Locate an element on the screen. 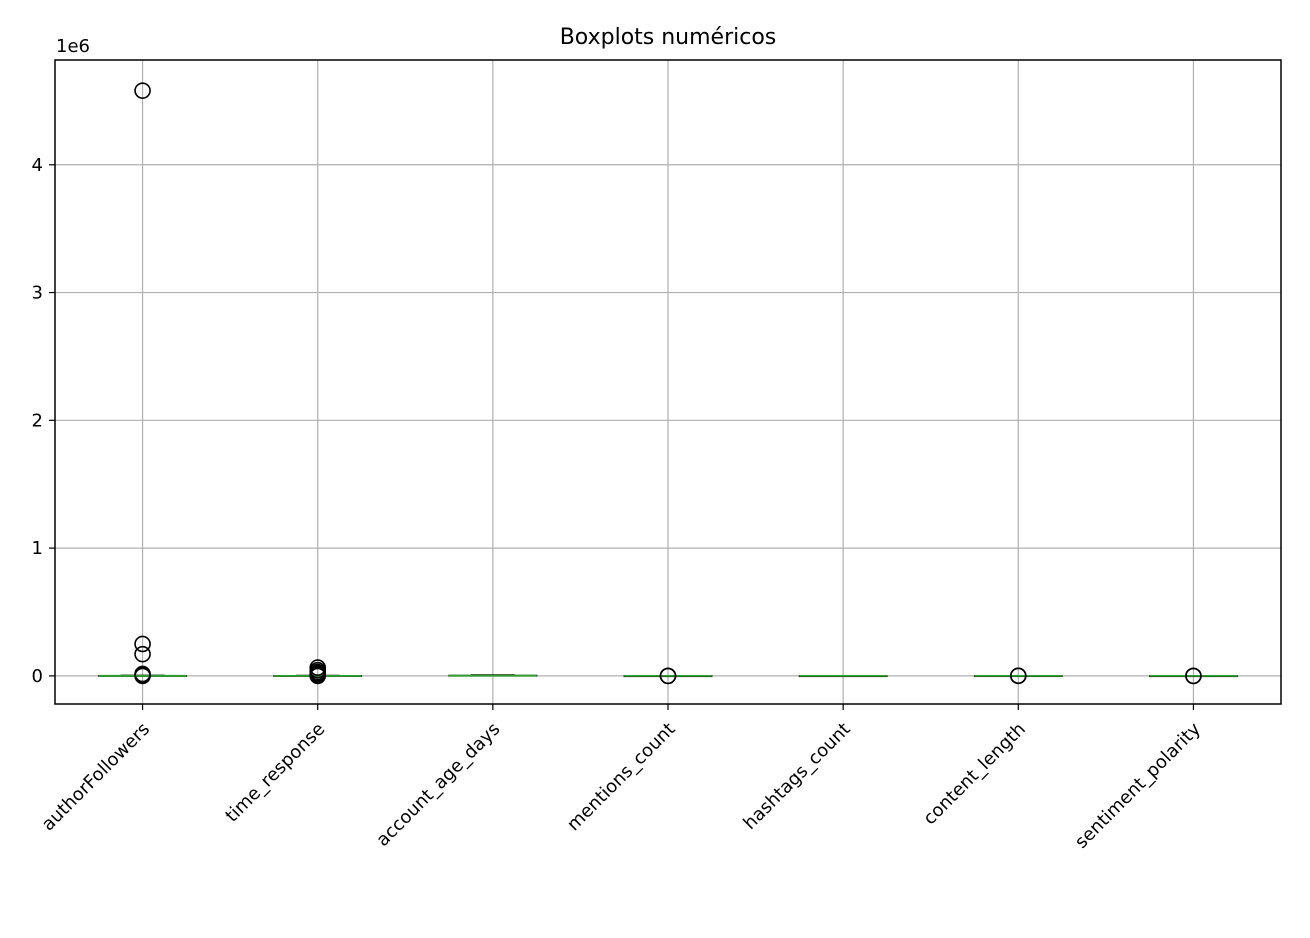 The height and width of the screenshot is (938, 1310). chart-title: Boxplots numéricos is located at coordinates (668, 37).